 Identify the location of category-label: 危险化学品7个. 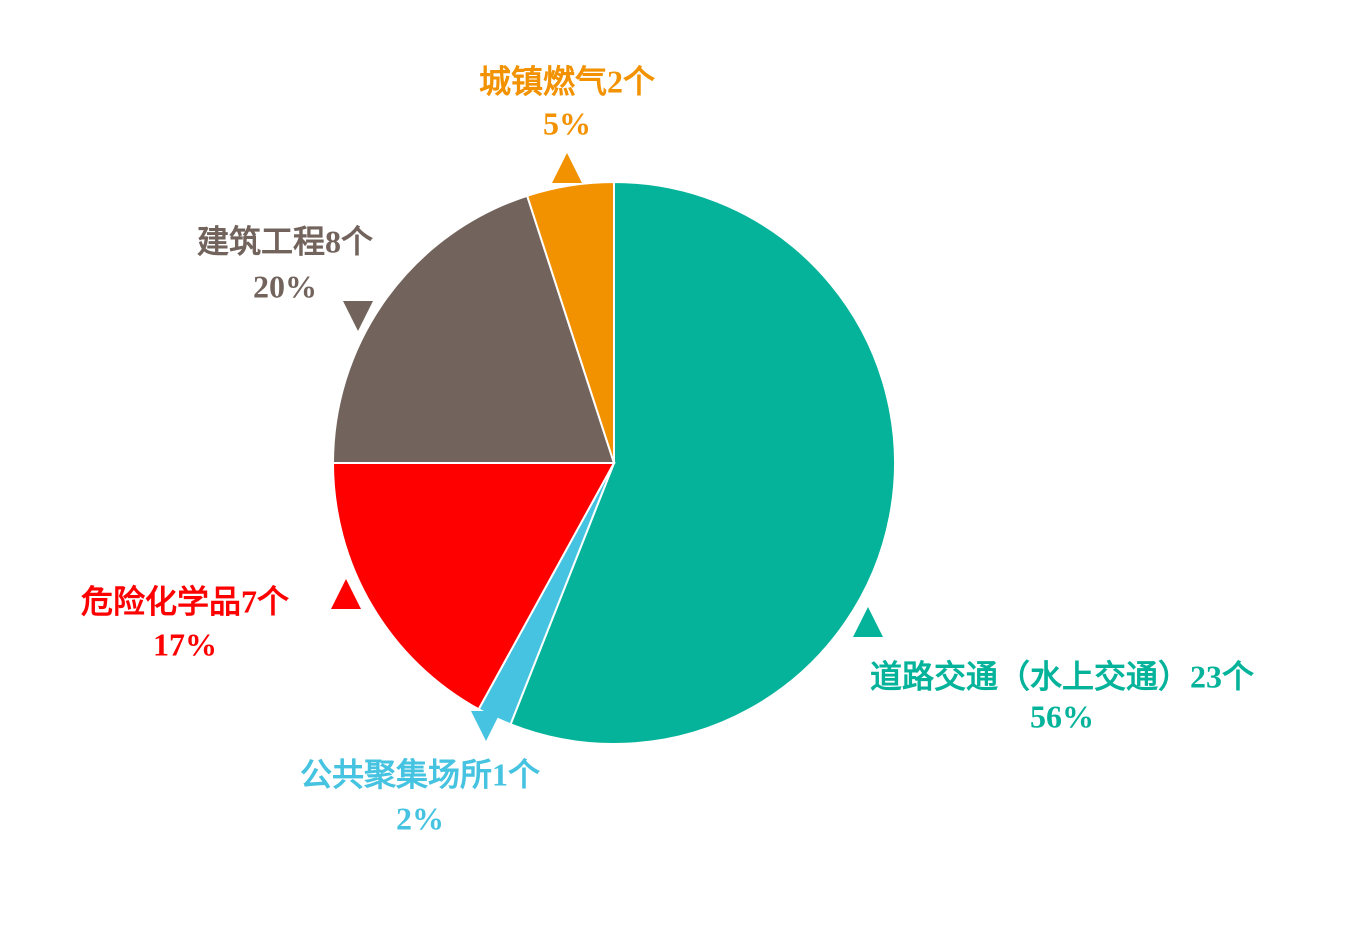
(185, 601).